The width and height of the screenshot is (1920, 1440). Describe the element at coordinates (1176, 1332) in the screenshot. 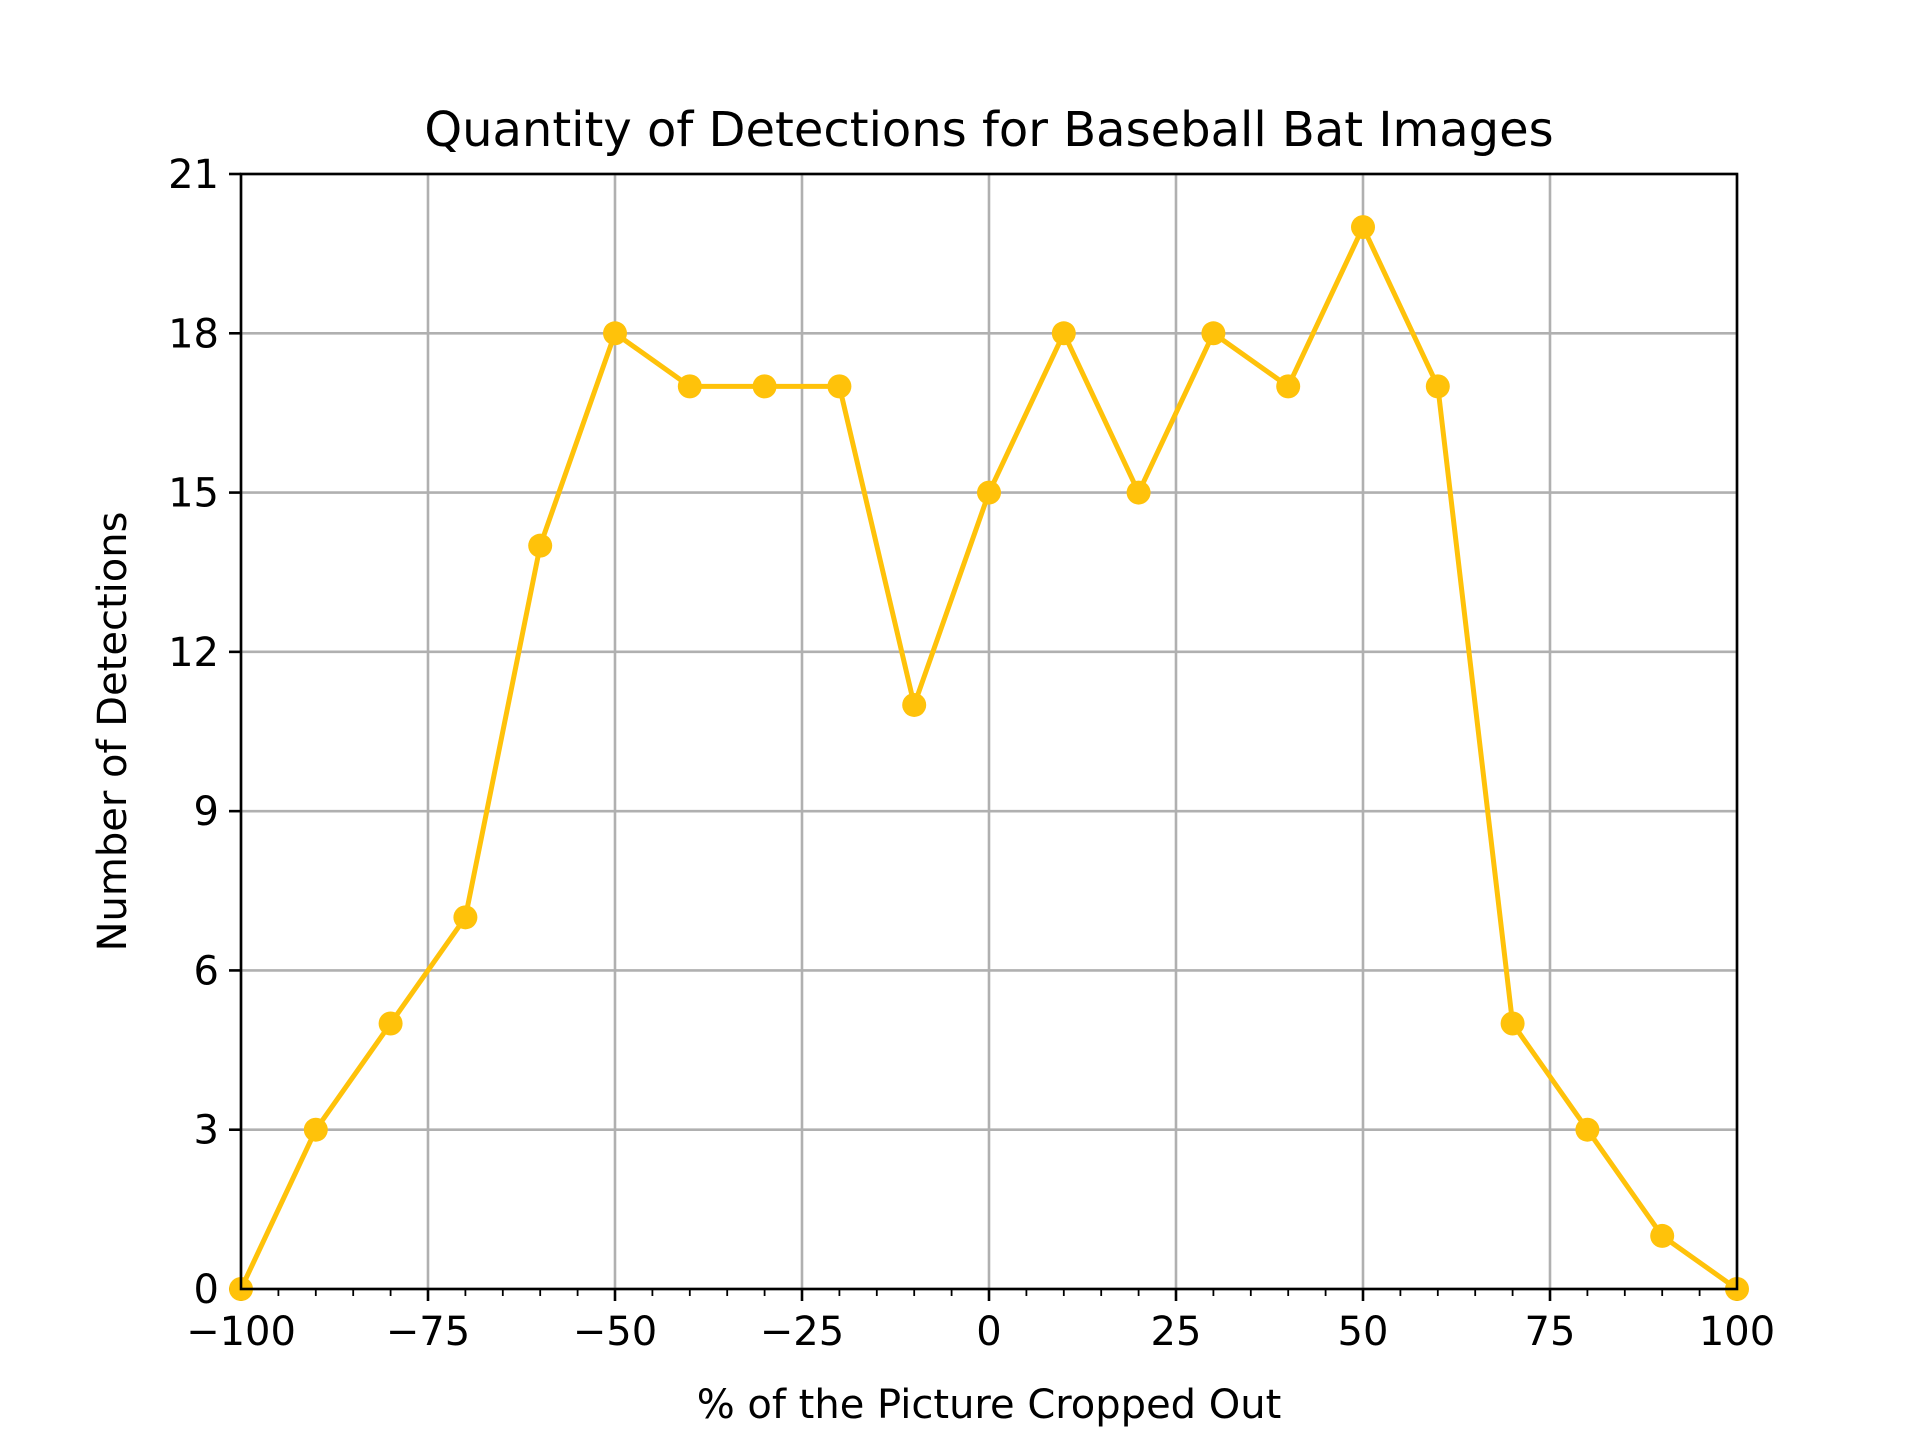

I see `x-tick-label: 25` at that location.